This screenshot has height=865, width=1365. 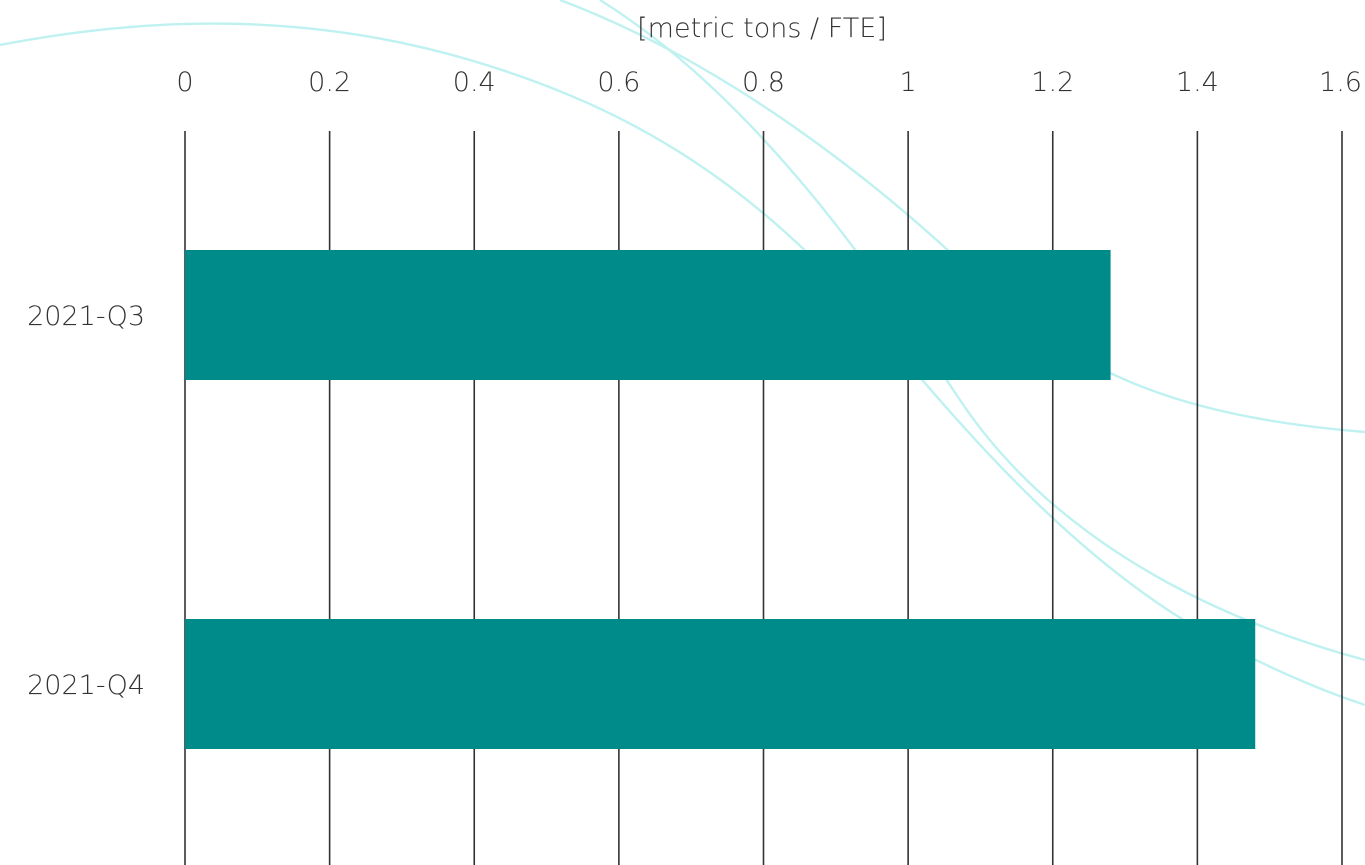 I want to click on x-tick-label: 0.6, so click(x=618, y=82).